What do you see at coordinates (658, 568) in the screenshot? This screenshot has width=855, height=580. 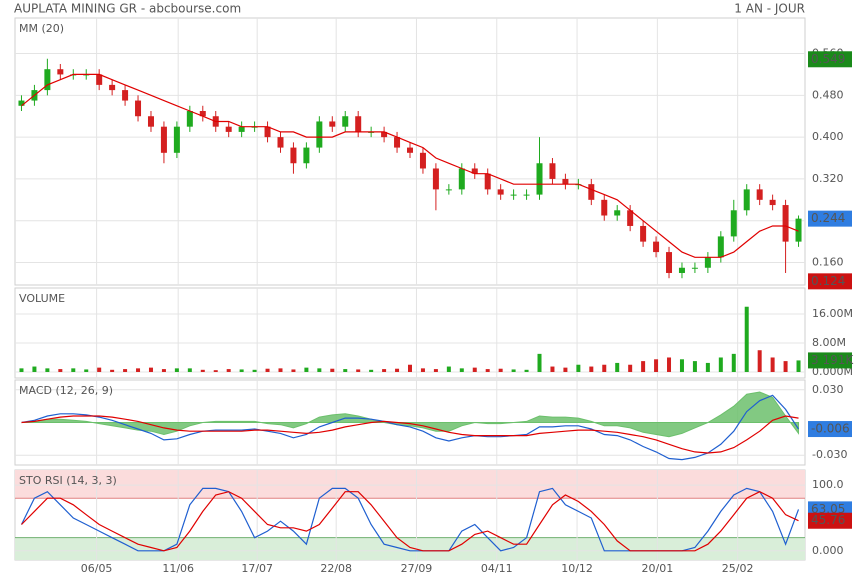 I see `x-tick-label: 20/01` at bounding box center [658, 568].